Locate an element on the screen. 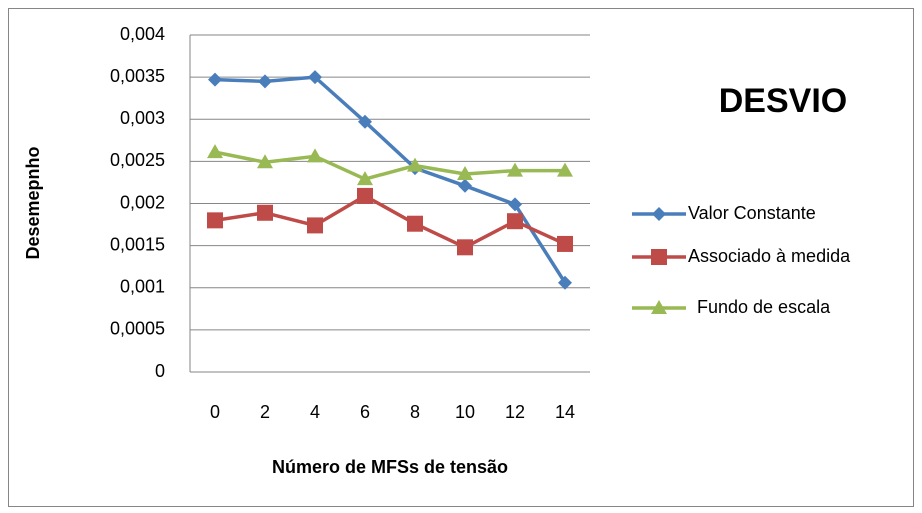  x-tick-label: 14 is located at coordinates (565, 412).